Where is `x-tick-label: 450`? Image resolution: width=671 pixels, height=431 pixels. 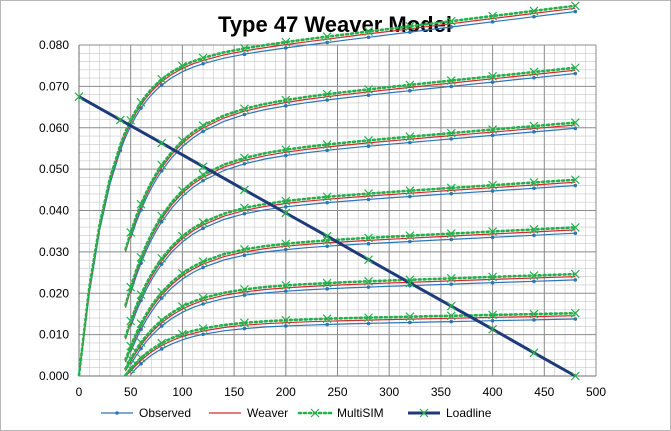 x-tick-label: 450 is located at coordinates (544, 392).